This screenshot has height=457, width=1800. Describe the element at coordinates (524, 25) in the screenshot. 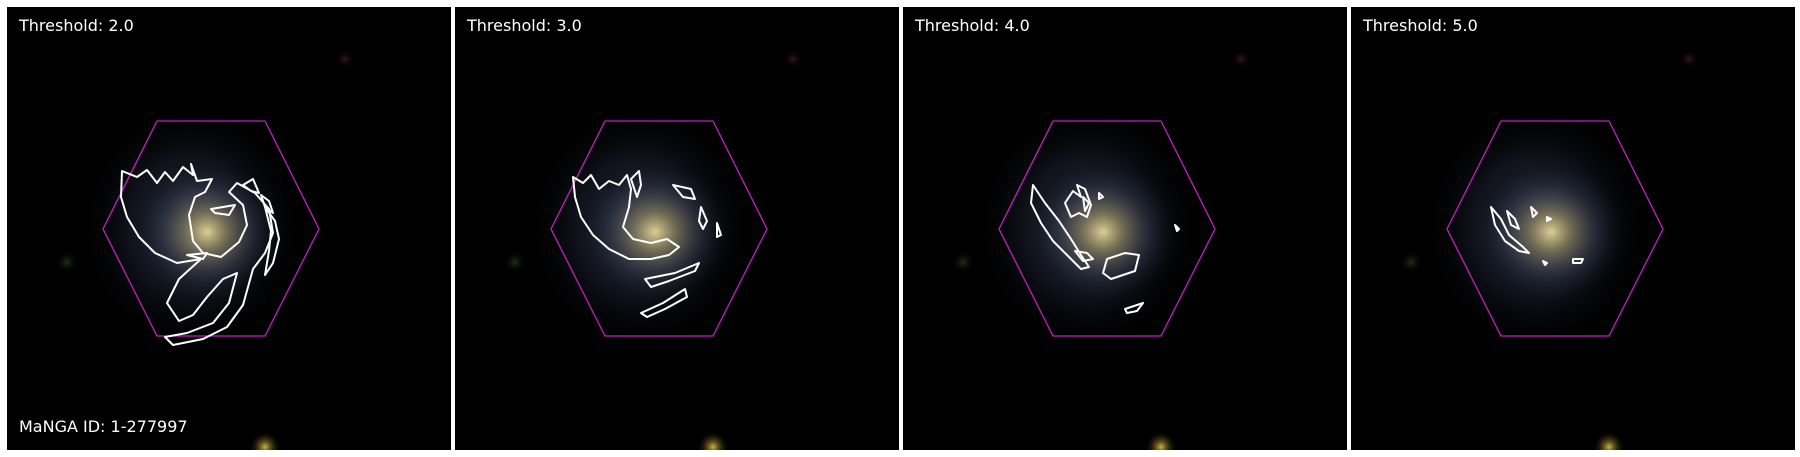

I see `threshold-label: Threshold: 3.0` at that location.